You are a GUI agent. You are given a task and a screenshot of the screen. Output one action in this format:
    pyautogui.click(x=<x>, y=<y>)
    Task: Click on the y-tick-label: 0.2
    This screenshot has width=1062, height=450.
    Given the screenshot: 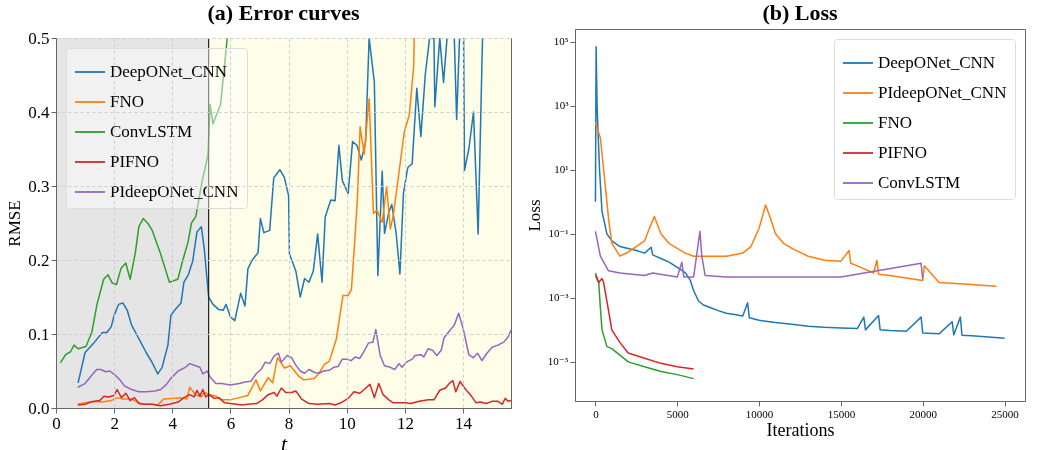 What is the action you would take?
    pyautogui.click(x=39, y=260)
    